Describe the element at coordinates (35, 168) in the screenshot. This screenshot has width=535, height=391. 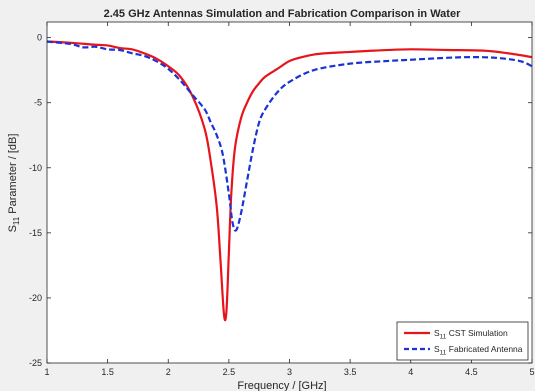
I see `y-tick-label: -10` at that location.